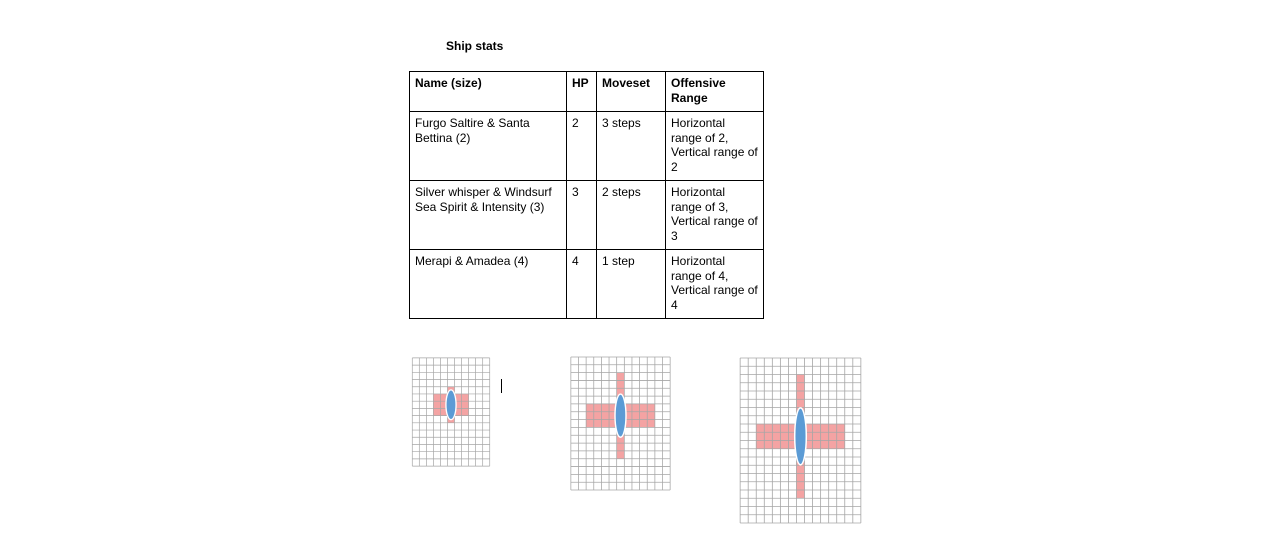  What do you see at coordinates (631, 284) in the screenshot?
I see `cell-moveset: 1 step` at bounding box center [631, 284].